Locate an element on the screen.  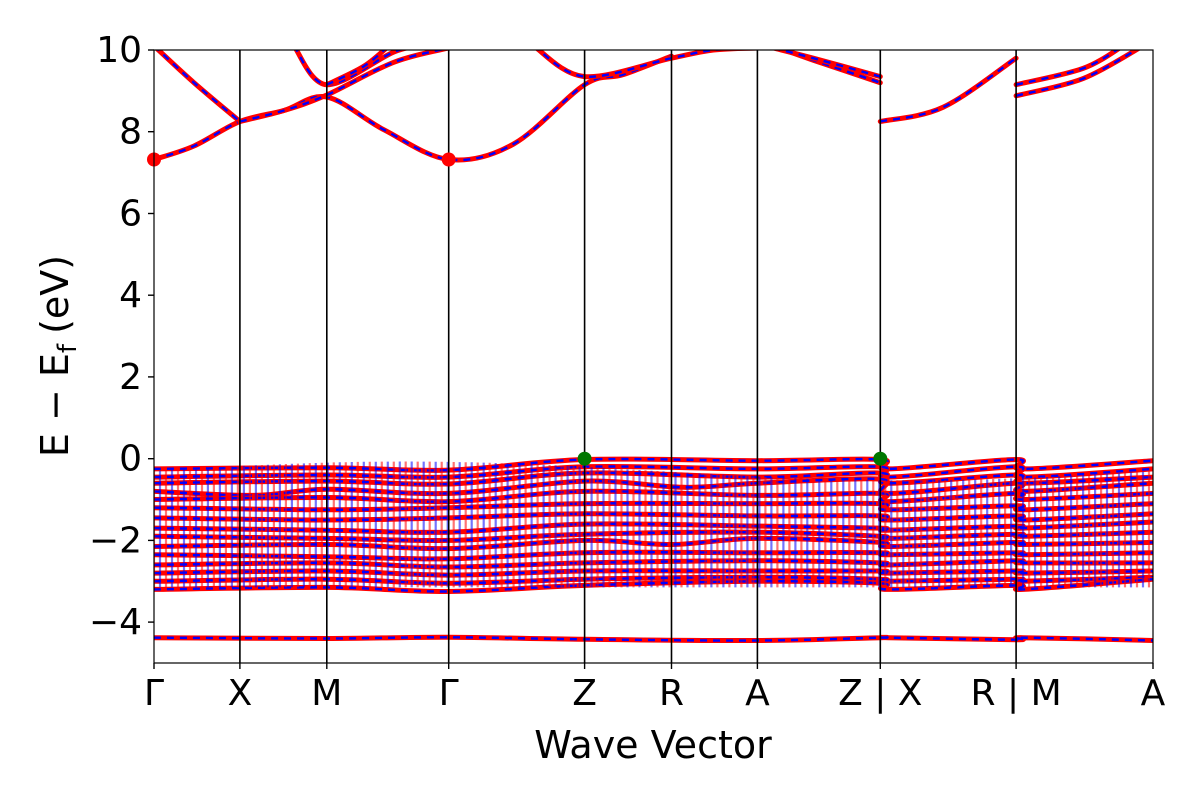
valence-band-12-spin-down is located at coordinates (653, 564).